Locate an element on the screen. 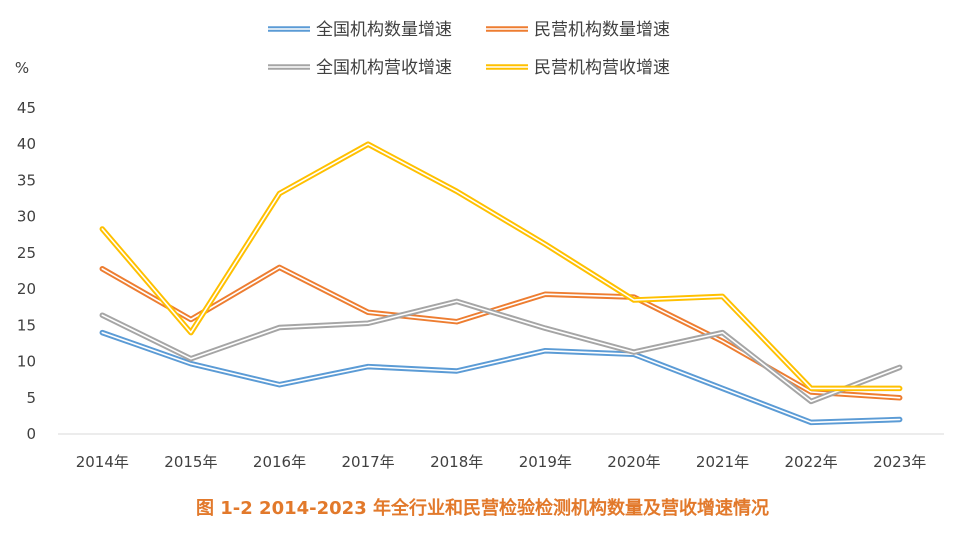 The height and width of the screenshot is (538, 965). y-tick-label: 20 is located at coordinates (26, 289).